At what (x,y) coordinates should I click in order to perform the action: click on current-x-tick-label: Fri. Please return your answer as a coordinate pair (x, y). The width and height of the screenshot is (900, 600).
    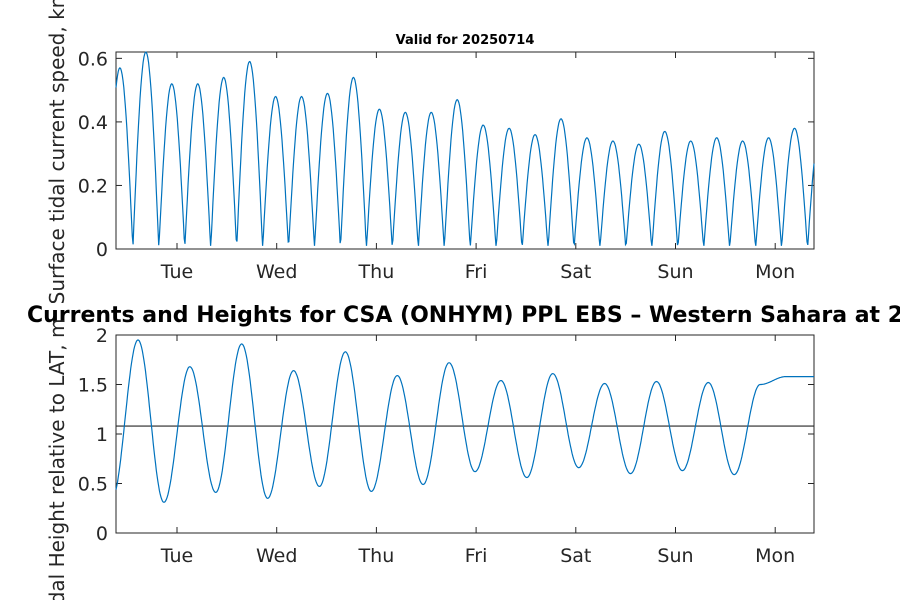
    Looking at the image, I should click on (476, 272).